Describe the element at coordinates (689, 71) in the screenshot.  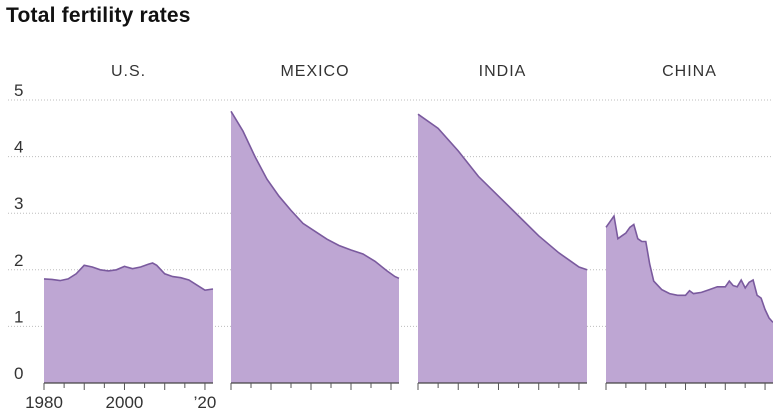
I see `panel-title-china: CHINA` at that location.